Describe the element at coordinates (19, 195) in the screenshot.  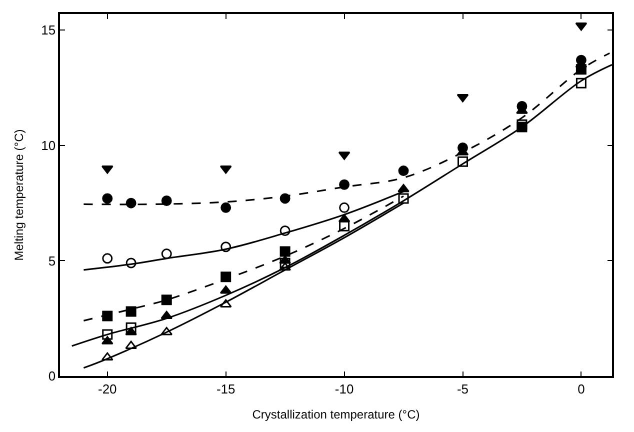
I see `y-axis-title: Melting temperature (°C)` at that location.